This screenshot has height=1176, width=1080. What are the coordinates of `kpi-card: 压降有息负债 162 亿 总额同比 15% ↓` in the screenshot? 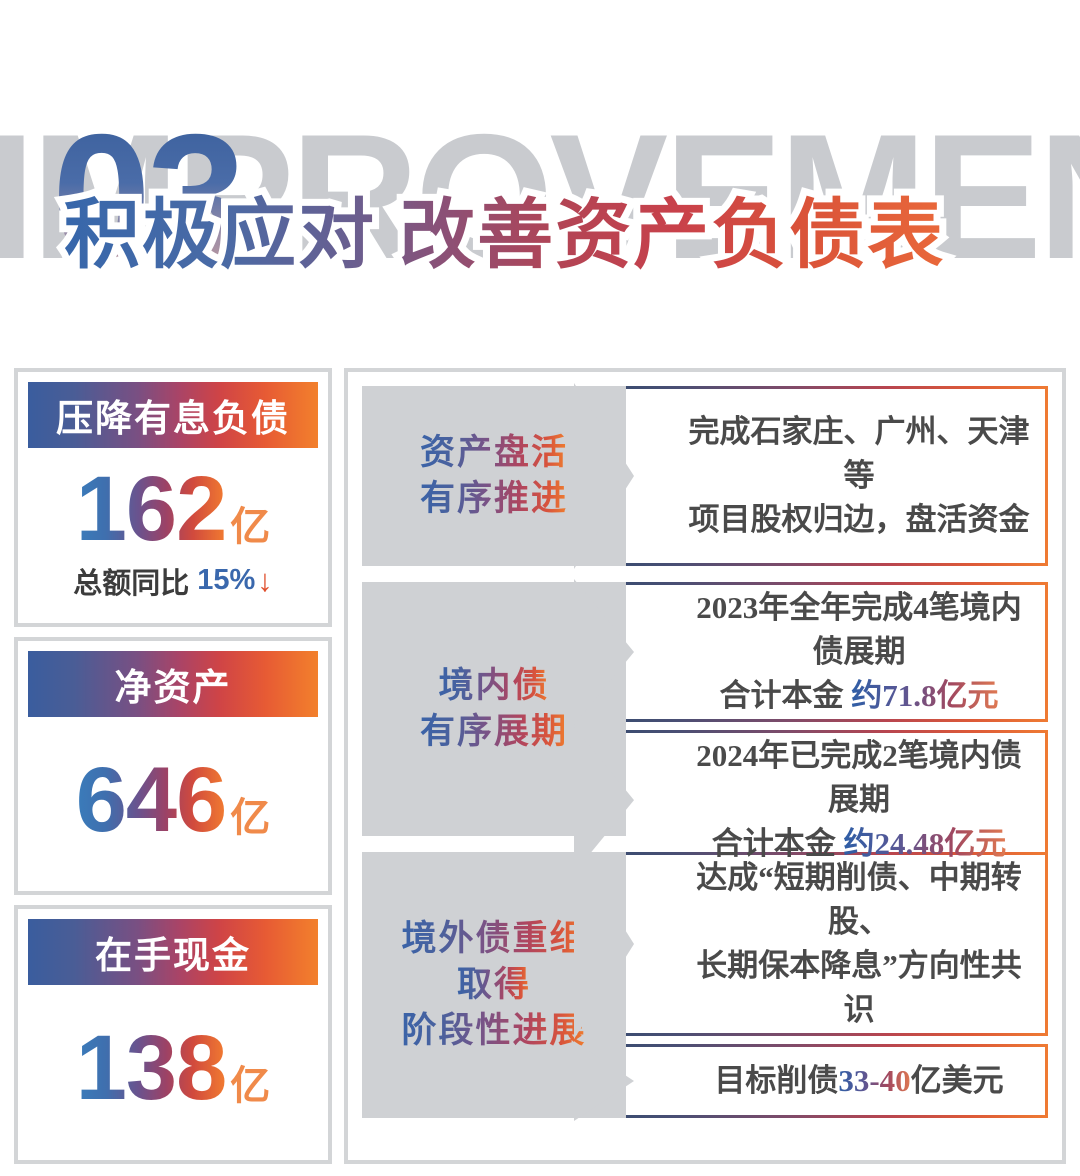 It's located at (173, 497).